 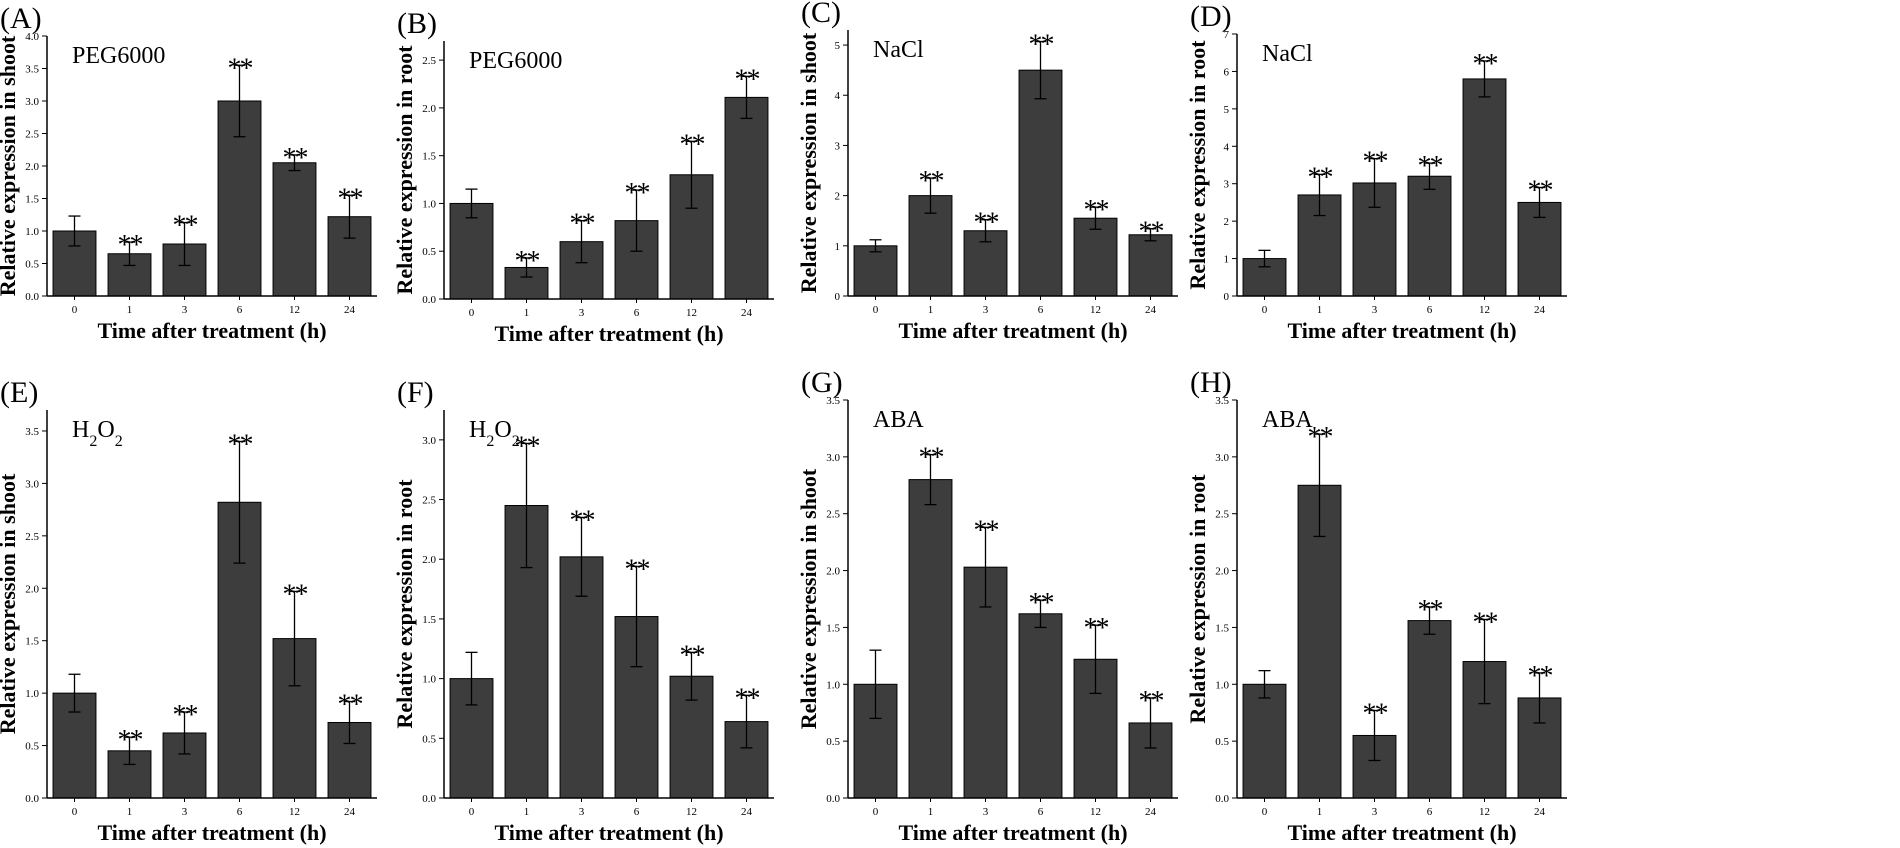 I want to click on condition-text: ABA, so click(x=1287, y=420).